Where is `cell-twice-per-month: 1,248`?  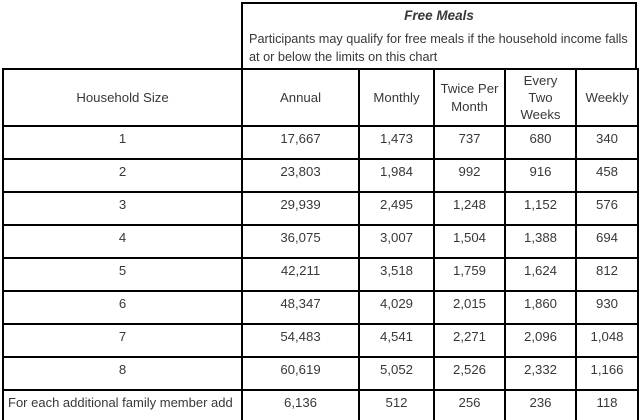
cell-twice-per-month: 1,248 is located at coordinates (469, 208).